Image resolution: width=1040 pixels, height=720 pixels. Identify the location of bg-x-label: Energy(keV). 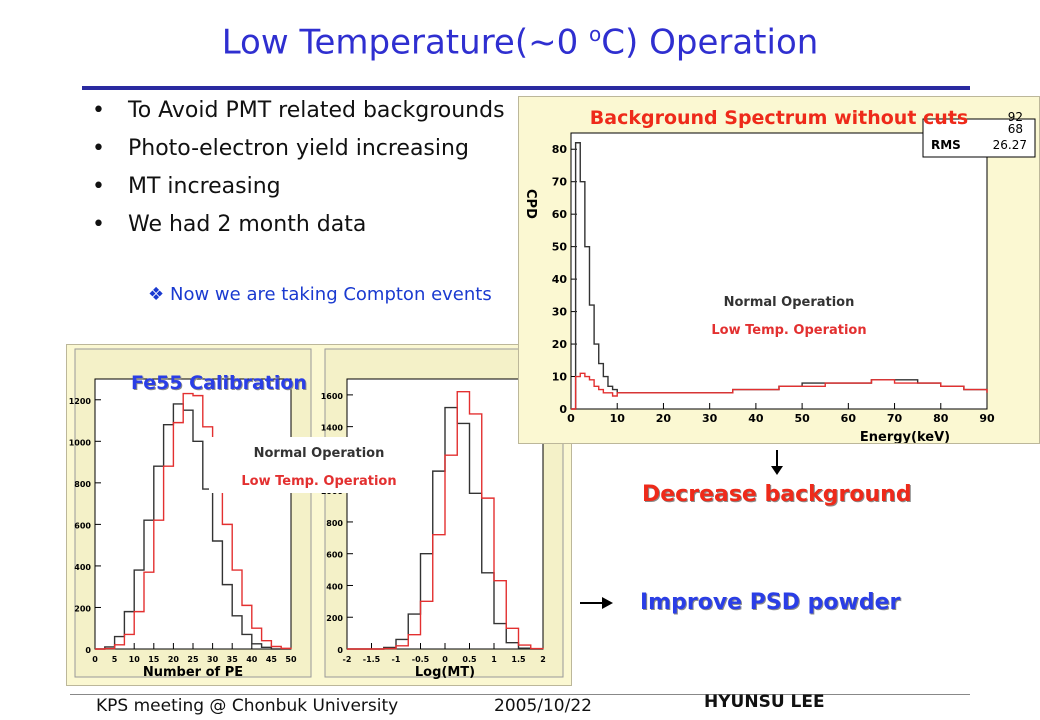
(905, 436).